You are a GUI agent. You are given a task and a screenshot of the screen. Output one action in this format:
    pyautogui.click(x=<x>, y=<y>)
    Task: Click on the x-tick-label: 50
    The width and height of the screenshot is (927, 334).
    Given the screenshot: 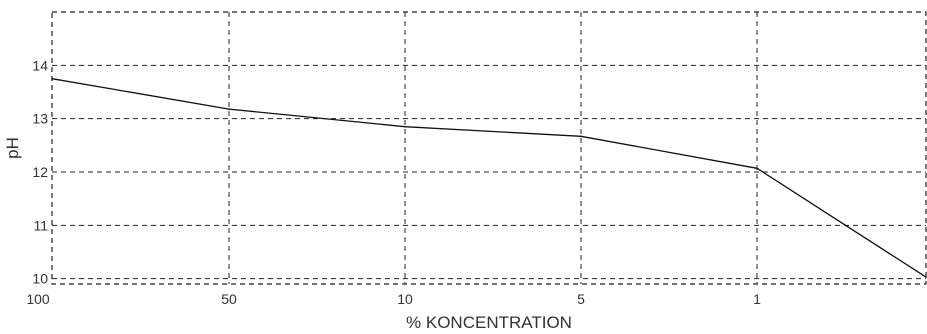 What is the action you would take?
    pyautogui.click(x=229, y=299)
    